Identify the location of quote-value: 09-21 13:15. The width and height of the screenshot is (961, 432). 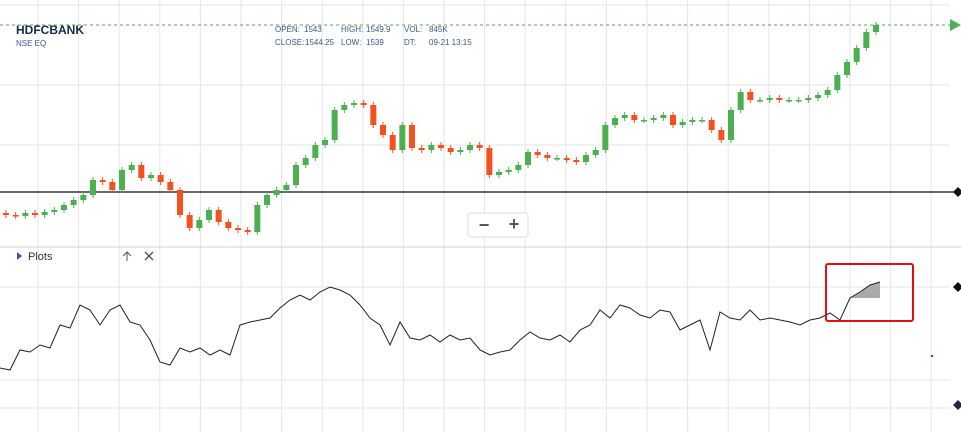
(450, 42).